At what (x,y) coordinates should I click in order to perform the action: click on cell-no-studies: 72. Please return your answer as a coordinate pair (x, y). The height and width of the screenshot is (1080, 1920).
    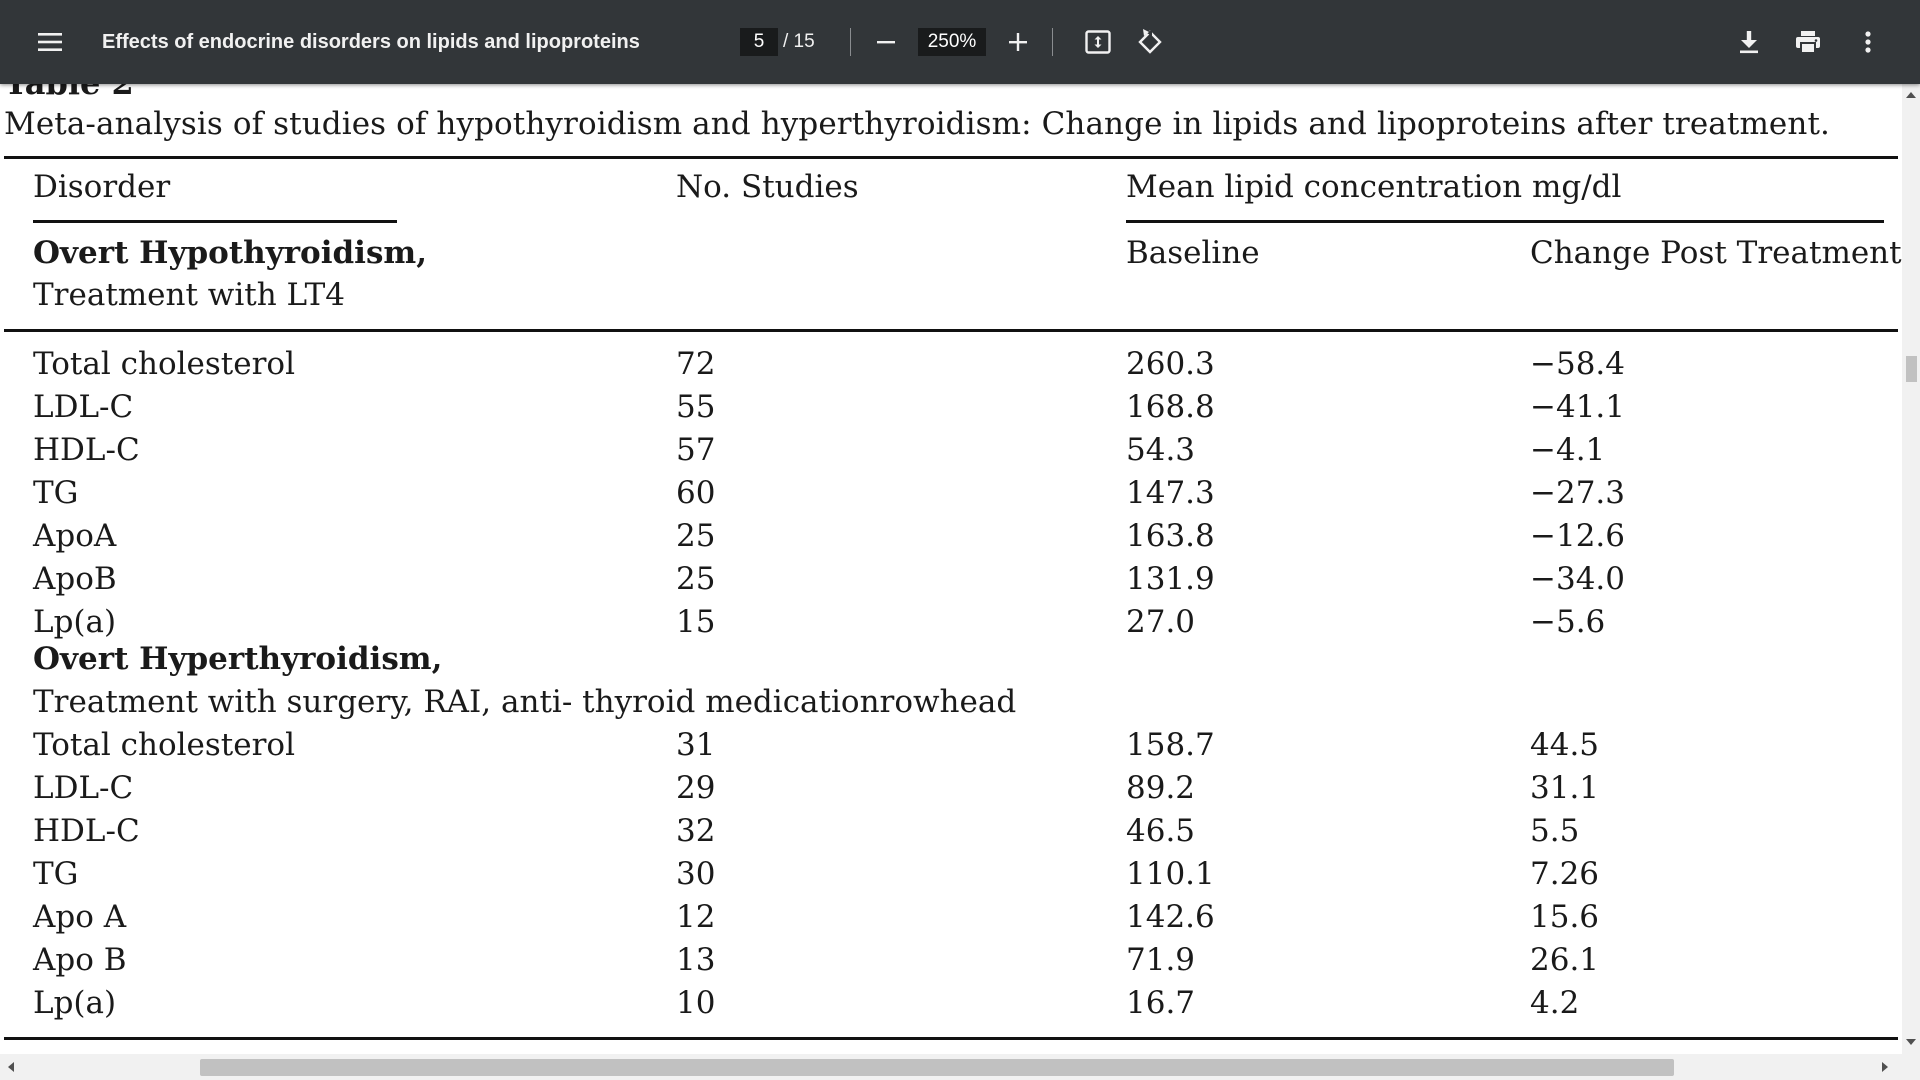
    Looking at the image, I should click on (696, 364).